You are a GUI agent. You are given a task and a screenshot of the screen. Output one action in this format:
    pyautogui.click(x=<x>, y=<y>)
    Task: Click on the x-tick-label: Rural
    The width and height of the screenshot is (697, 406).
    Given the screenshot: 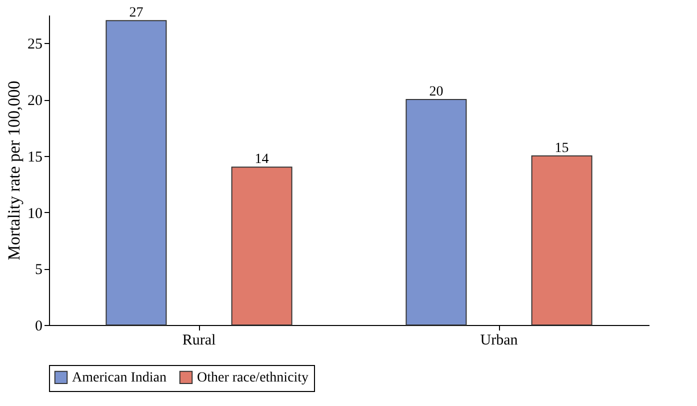 What is the action you would take?
    pyautogui.click(x=199, y=340)
    